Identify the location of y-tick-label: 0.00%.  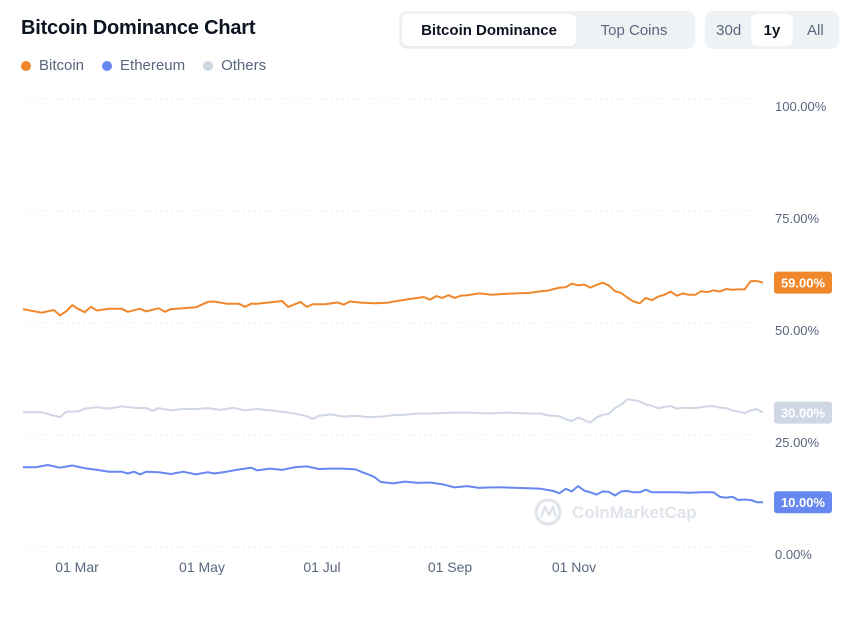
(793, 554).